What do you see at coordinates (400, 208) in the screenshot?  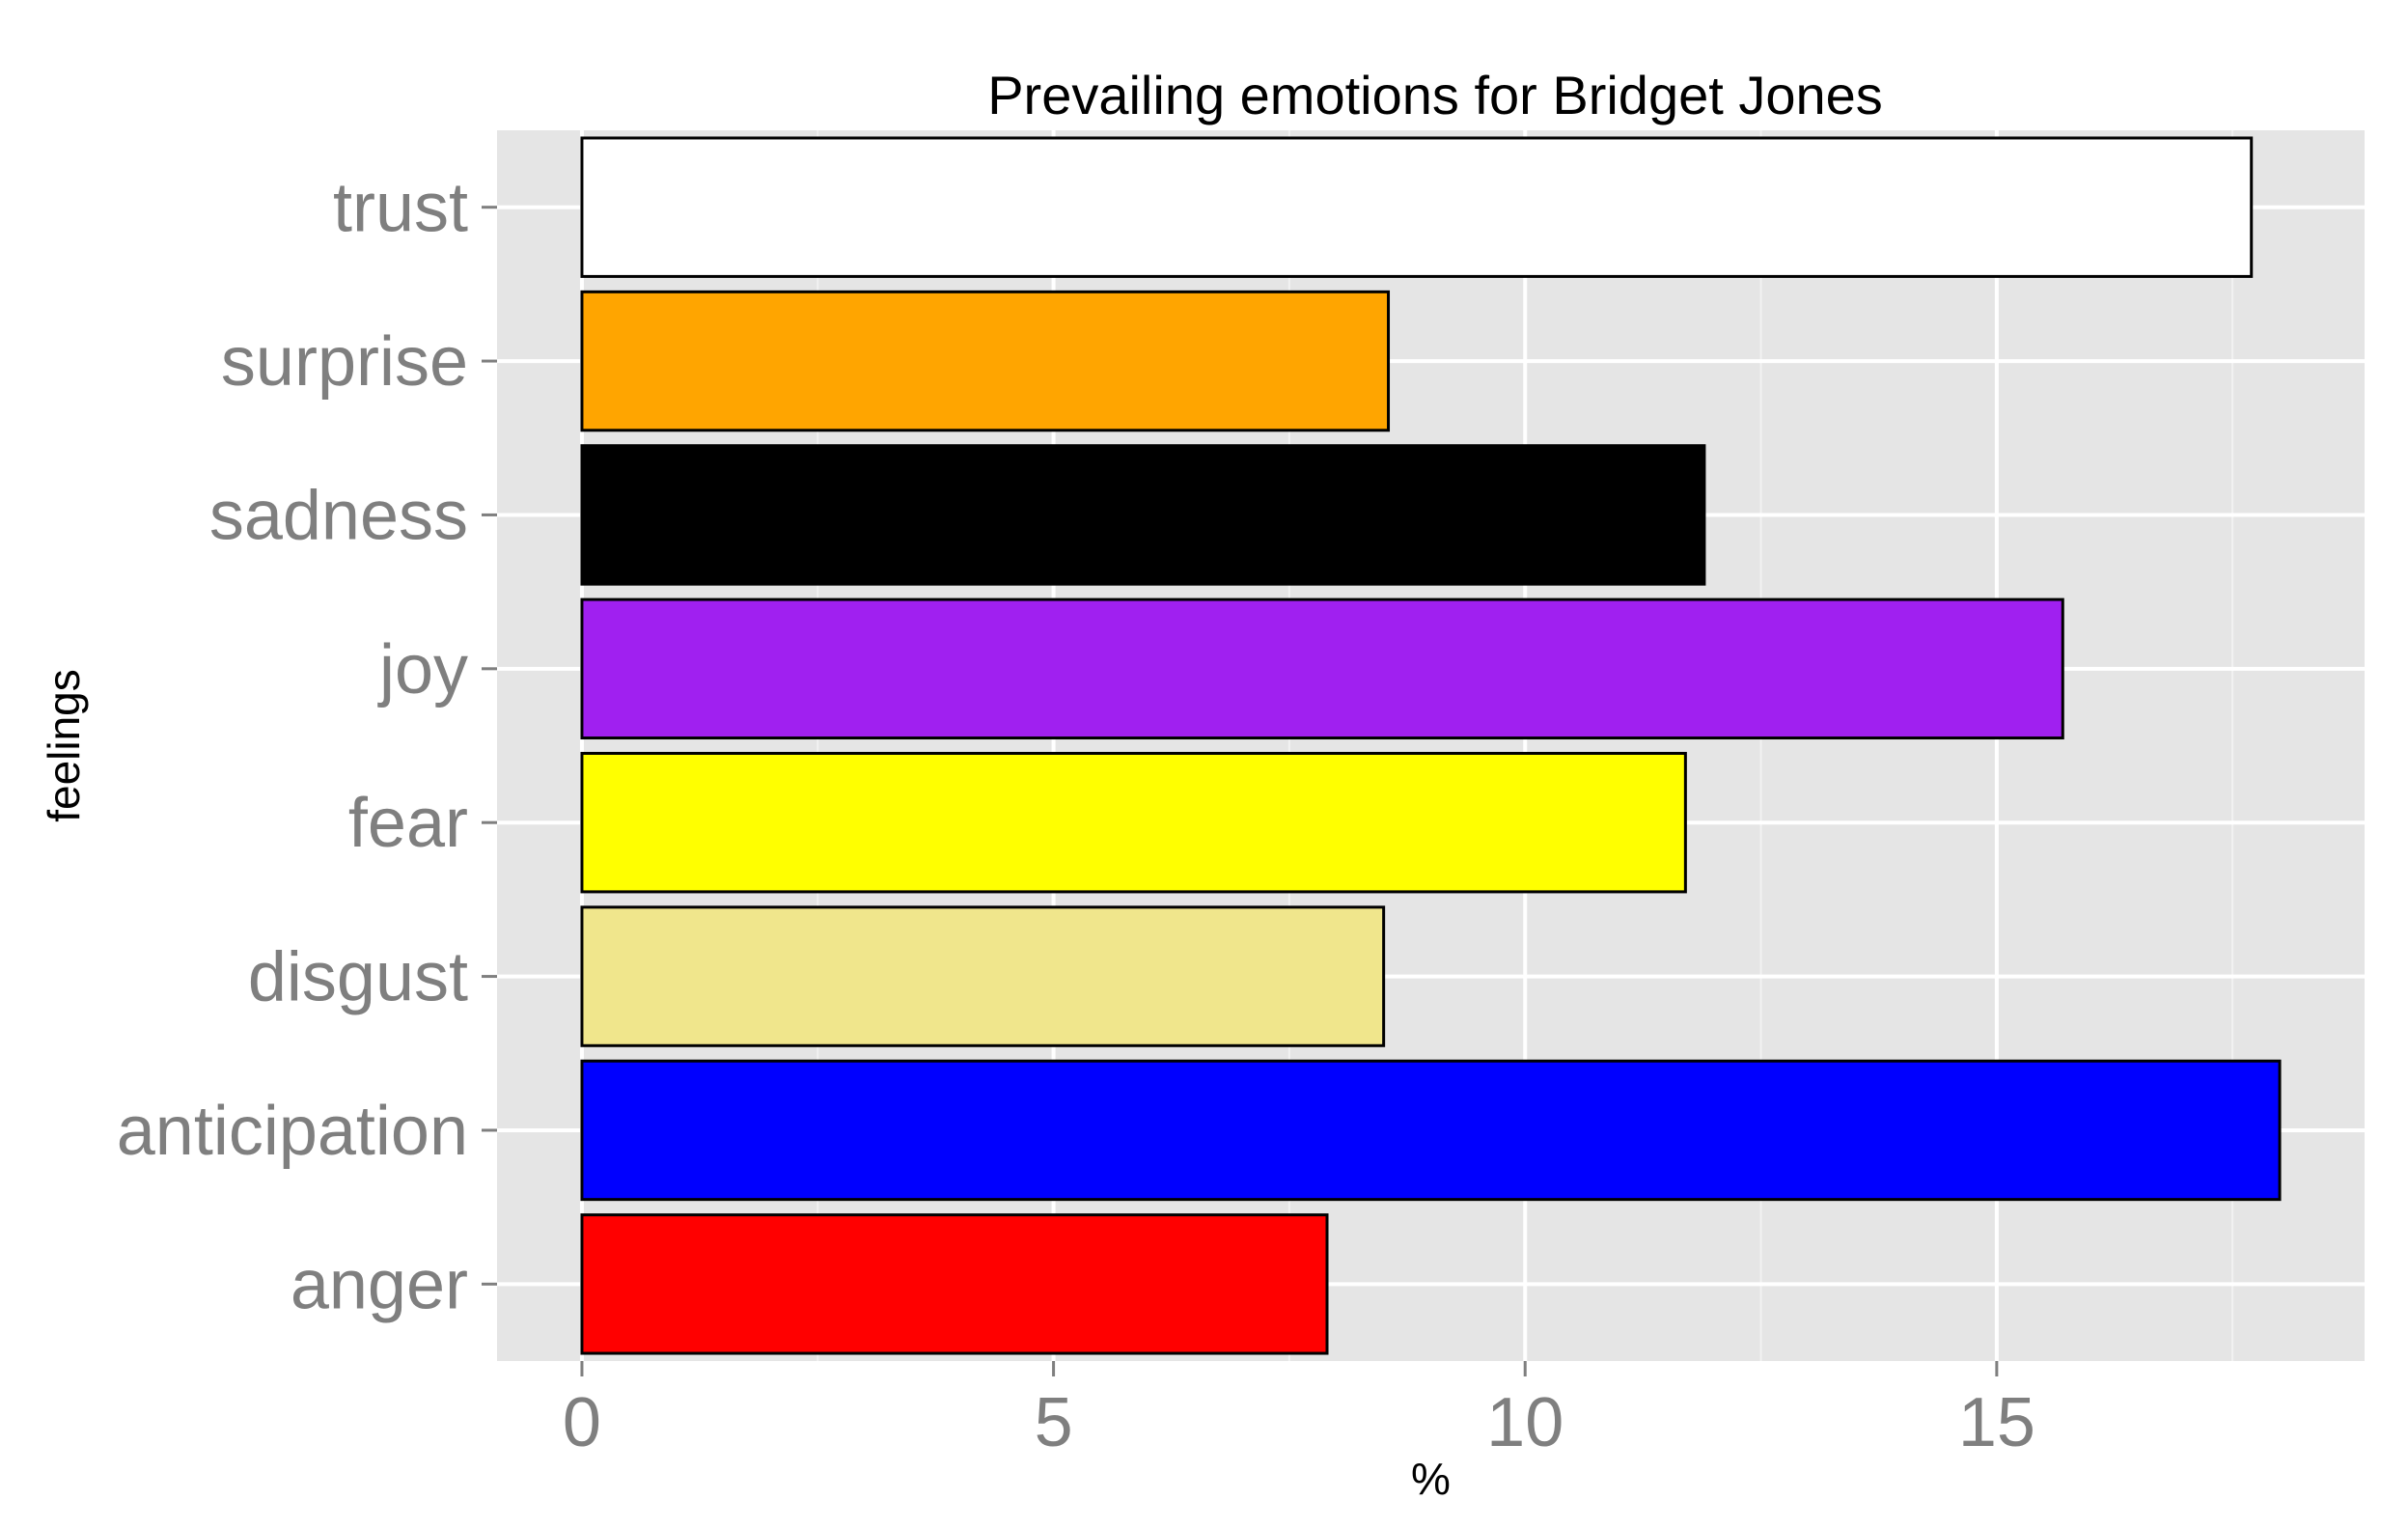 I see `y-tick-label: trust` at bounding box center [400, 208].